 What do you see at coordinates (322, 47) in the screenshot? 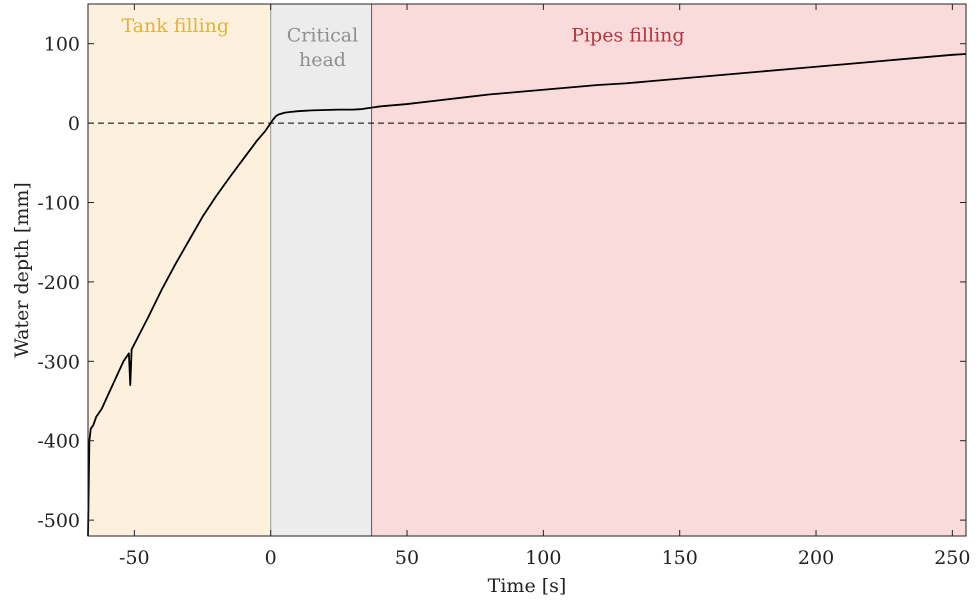
I see `region-label-1: Critical head` at bounding box center [322, 47].